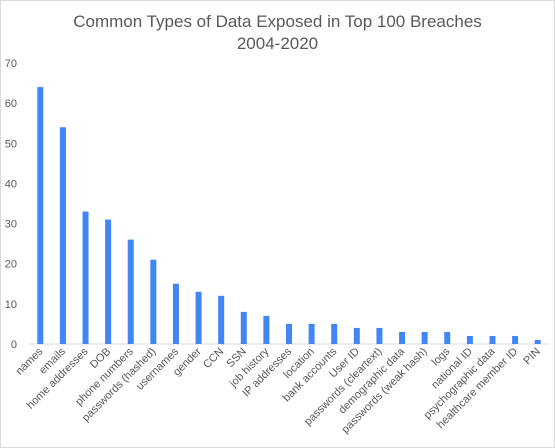 This screenshot has height=448, width=555. I want to click on y-tick-label: 70, so click(11, 64).